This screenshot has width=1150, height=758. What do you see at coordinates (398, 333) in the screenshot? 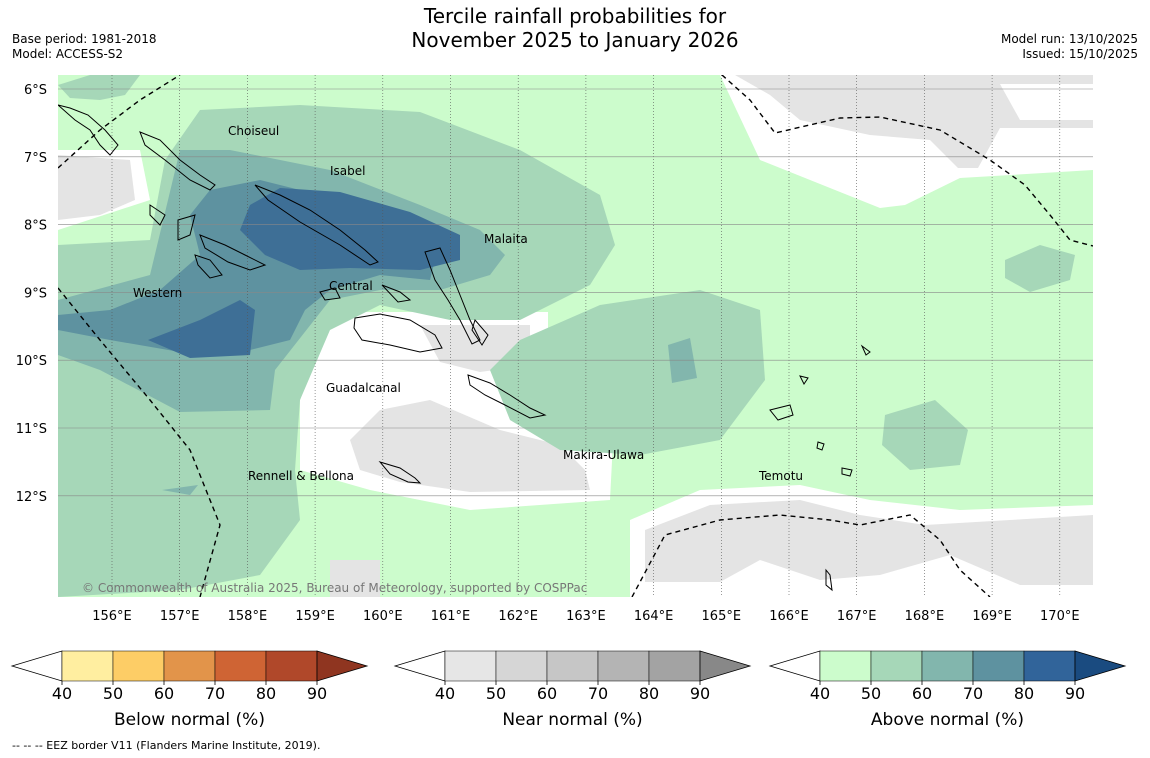
I see `guadalcanal-coast` at bounding box center [398, 333].